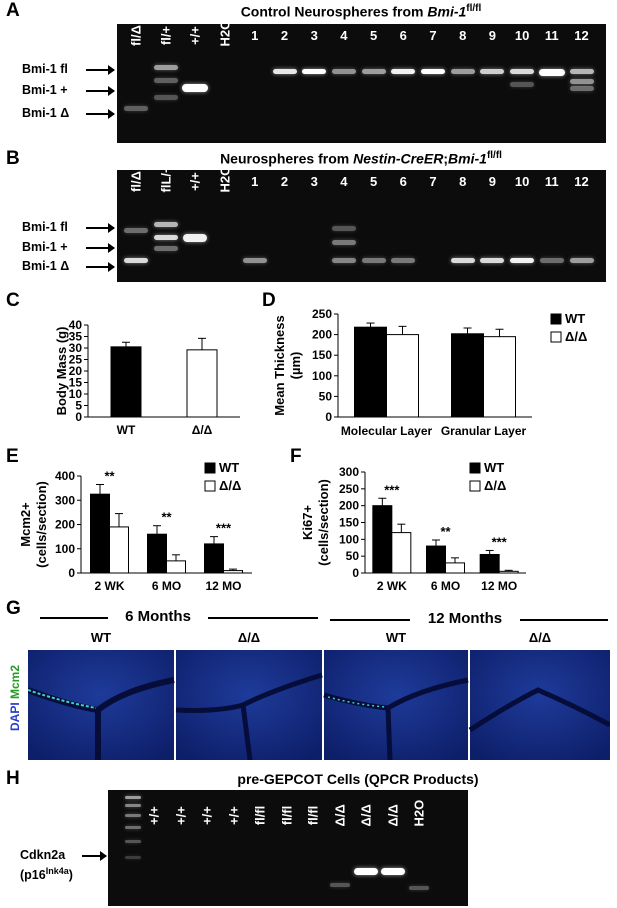 The height and width of the screenshot is (908, 617). What do you see at coordinates (564, 620) in the screenshot?
I see `group-line-12mo-right` at bounding box center [564, 620].